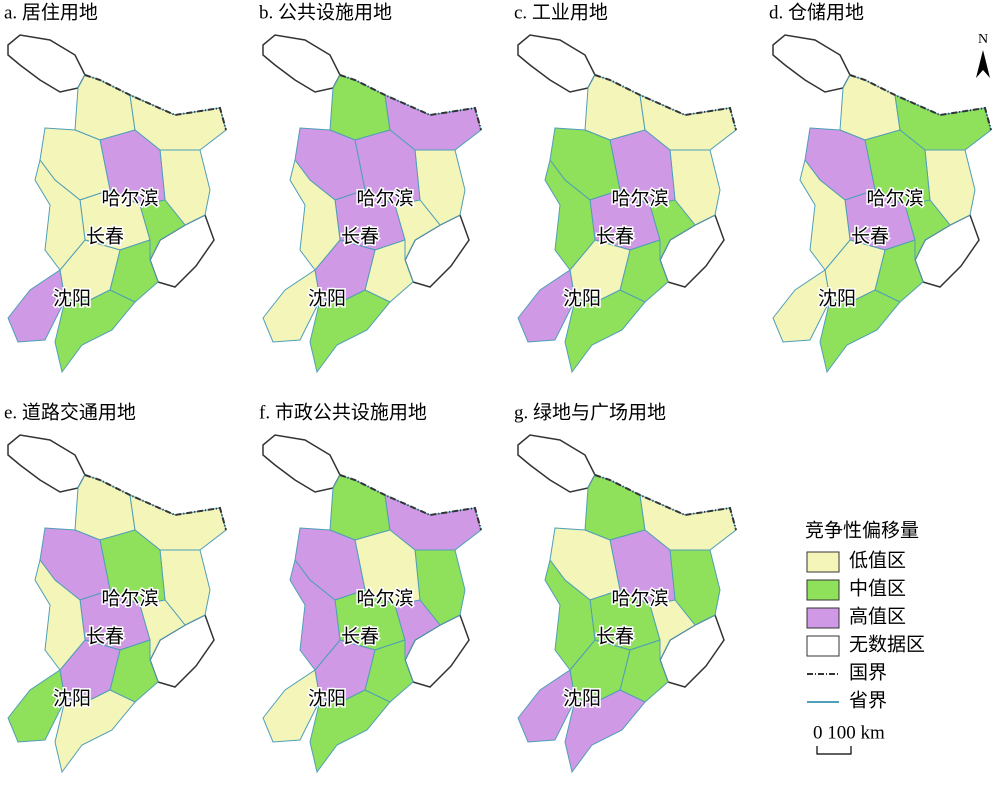  What do you see at coordinates (868, 700) in the screenshot?
I see `legend-label: 省界` at bounding box center [868, 700].